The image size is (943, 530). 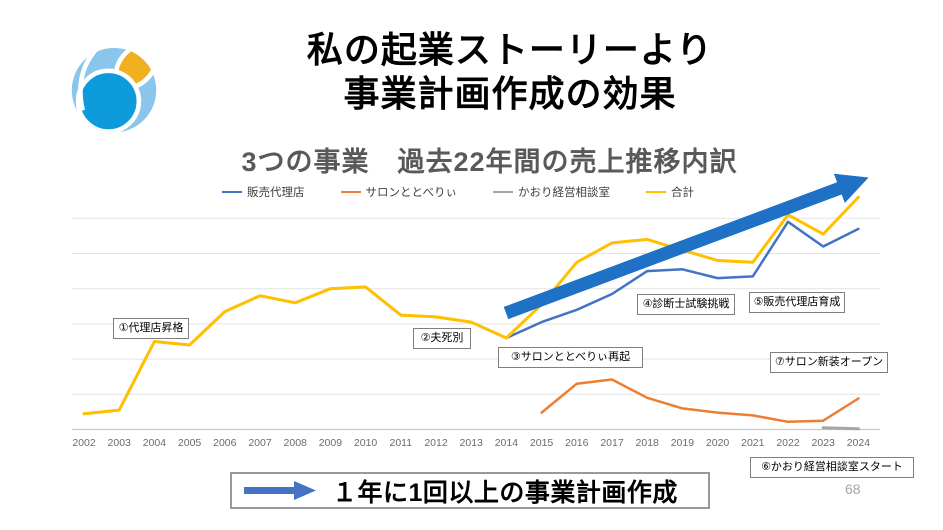 I want to click on x-axis-label: 2003, so click(x=120, y=443).